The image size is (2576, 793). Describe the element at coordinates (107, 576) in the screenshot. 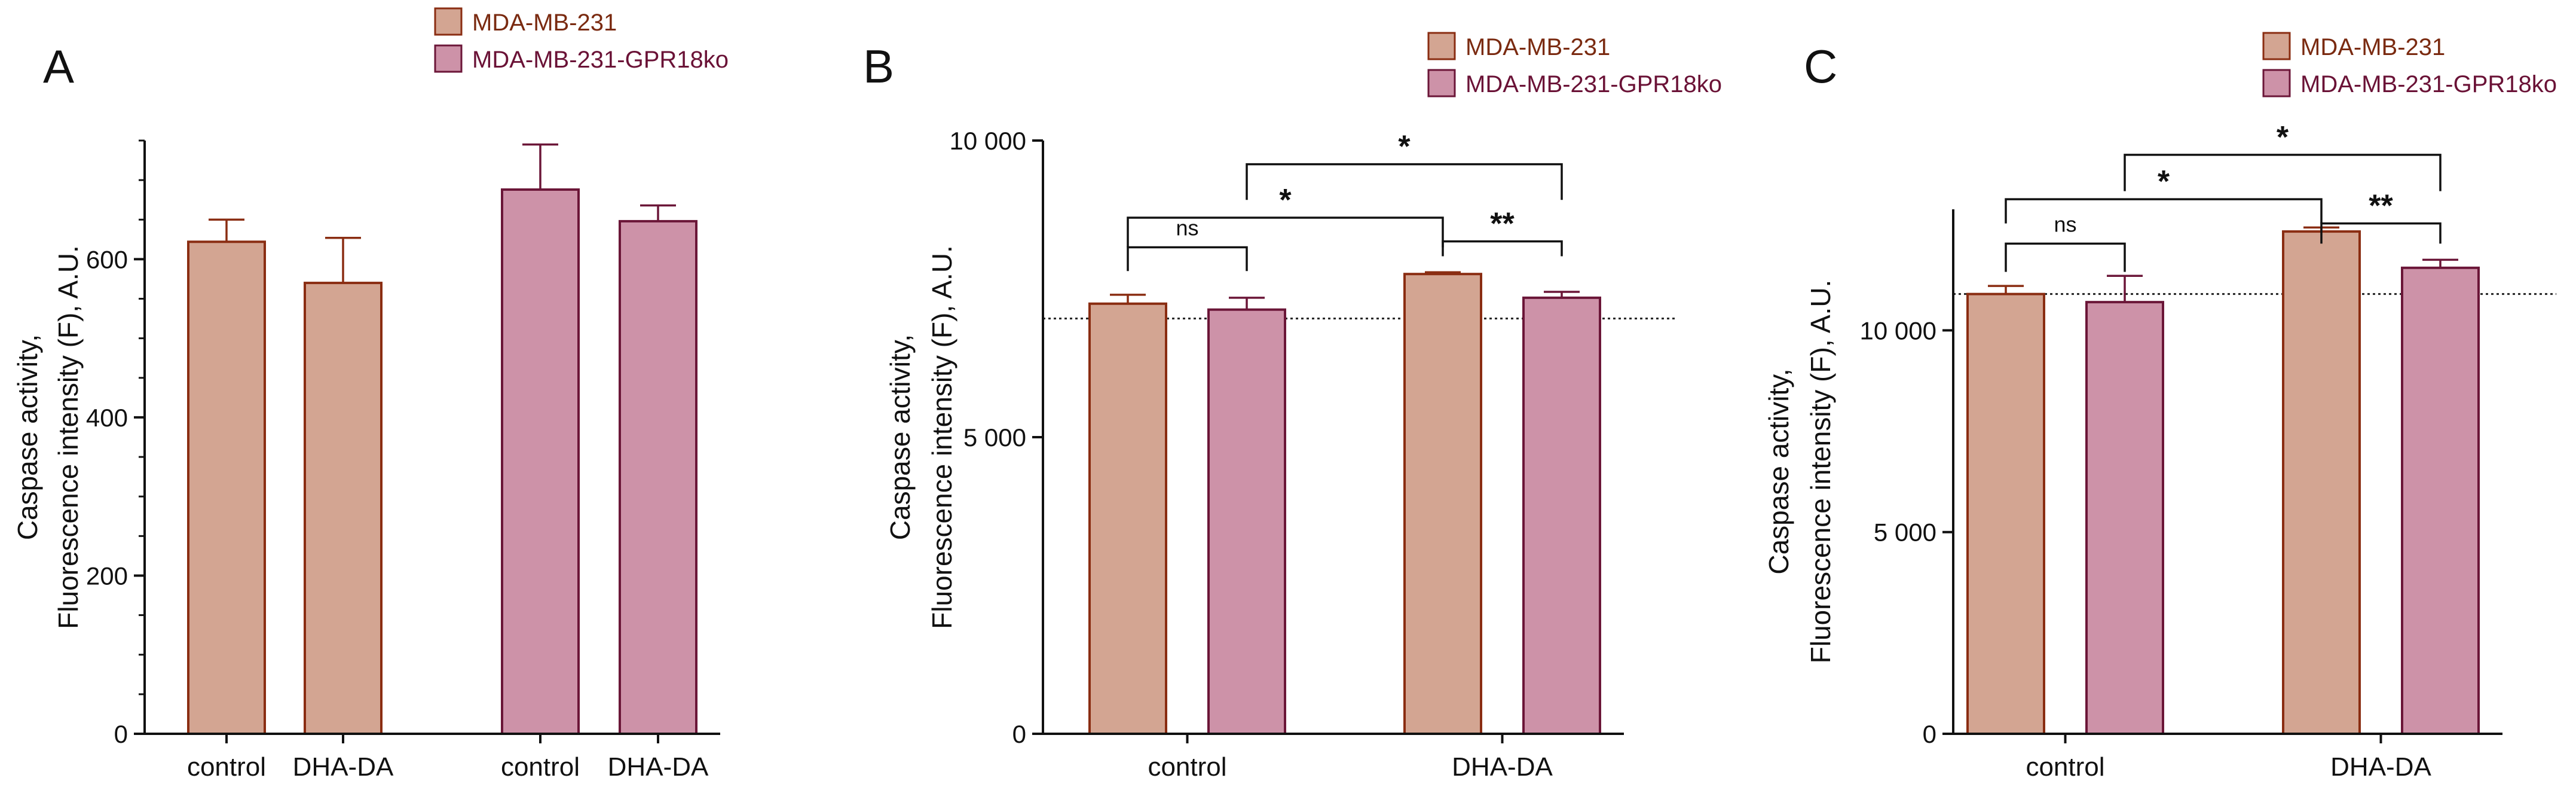

I see `y-tick-label: 200` at that location.